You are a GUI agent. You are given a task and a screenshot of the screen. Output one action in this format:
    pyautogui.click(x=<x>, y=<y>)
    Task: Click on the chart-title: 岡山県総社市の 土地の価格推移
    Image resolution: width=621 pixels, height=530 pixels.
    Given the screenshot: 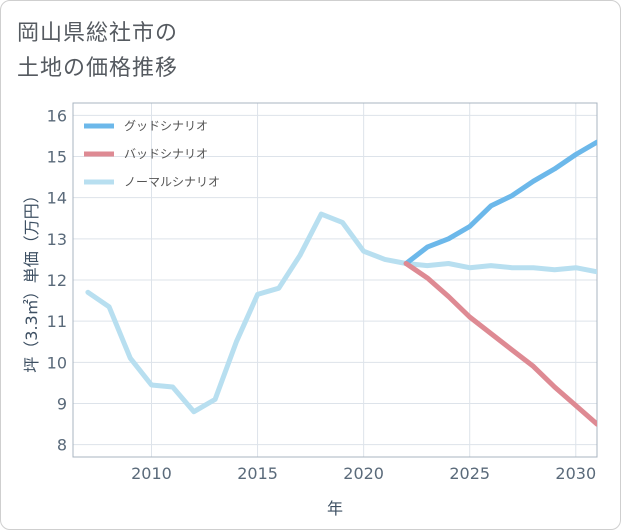 What is the action you would take?
    pyautogui.click(x=97, y=51)
    